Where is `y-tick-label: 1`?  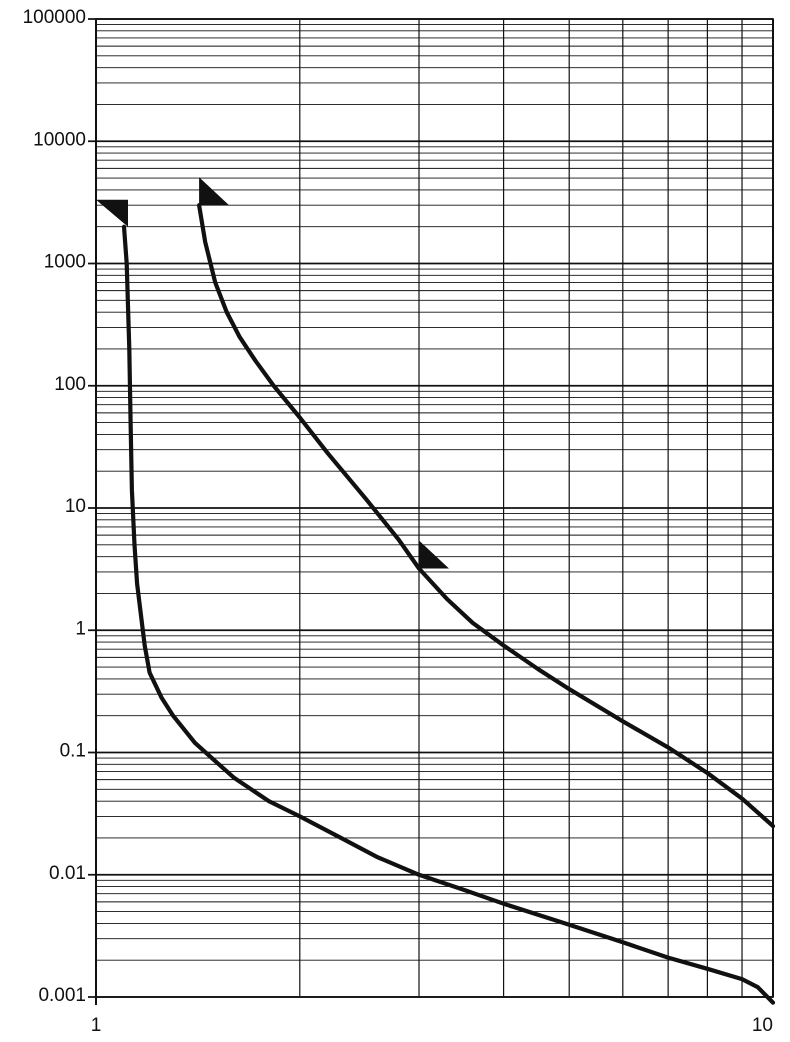 y-tick-label: 1 is located at coordinates (80, 628).